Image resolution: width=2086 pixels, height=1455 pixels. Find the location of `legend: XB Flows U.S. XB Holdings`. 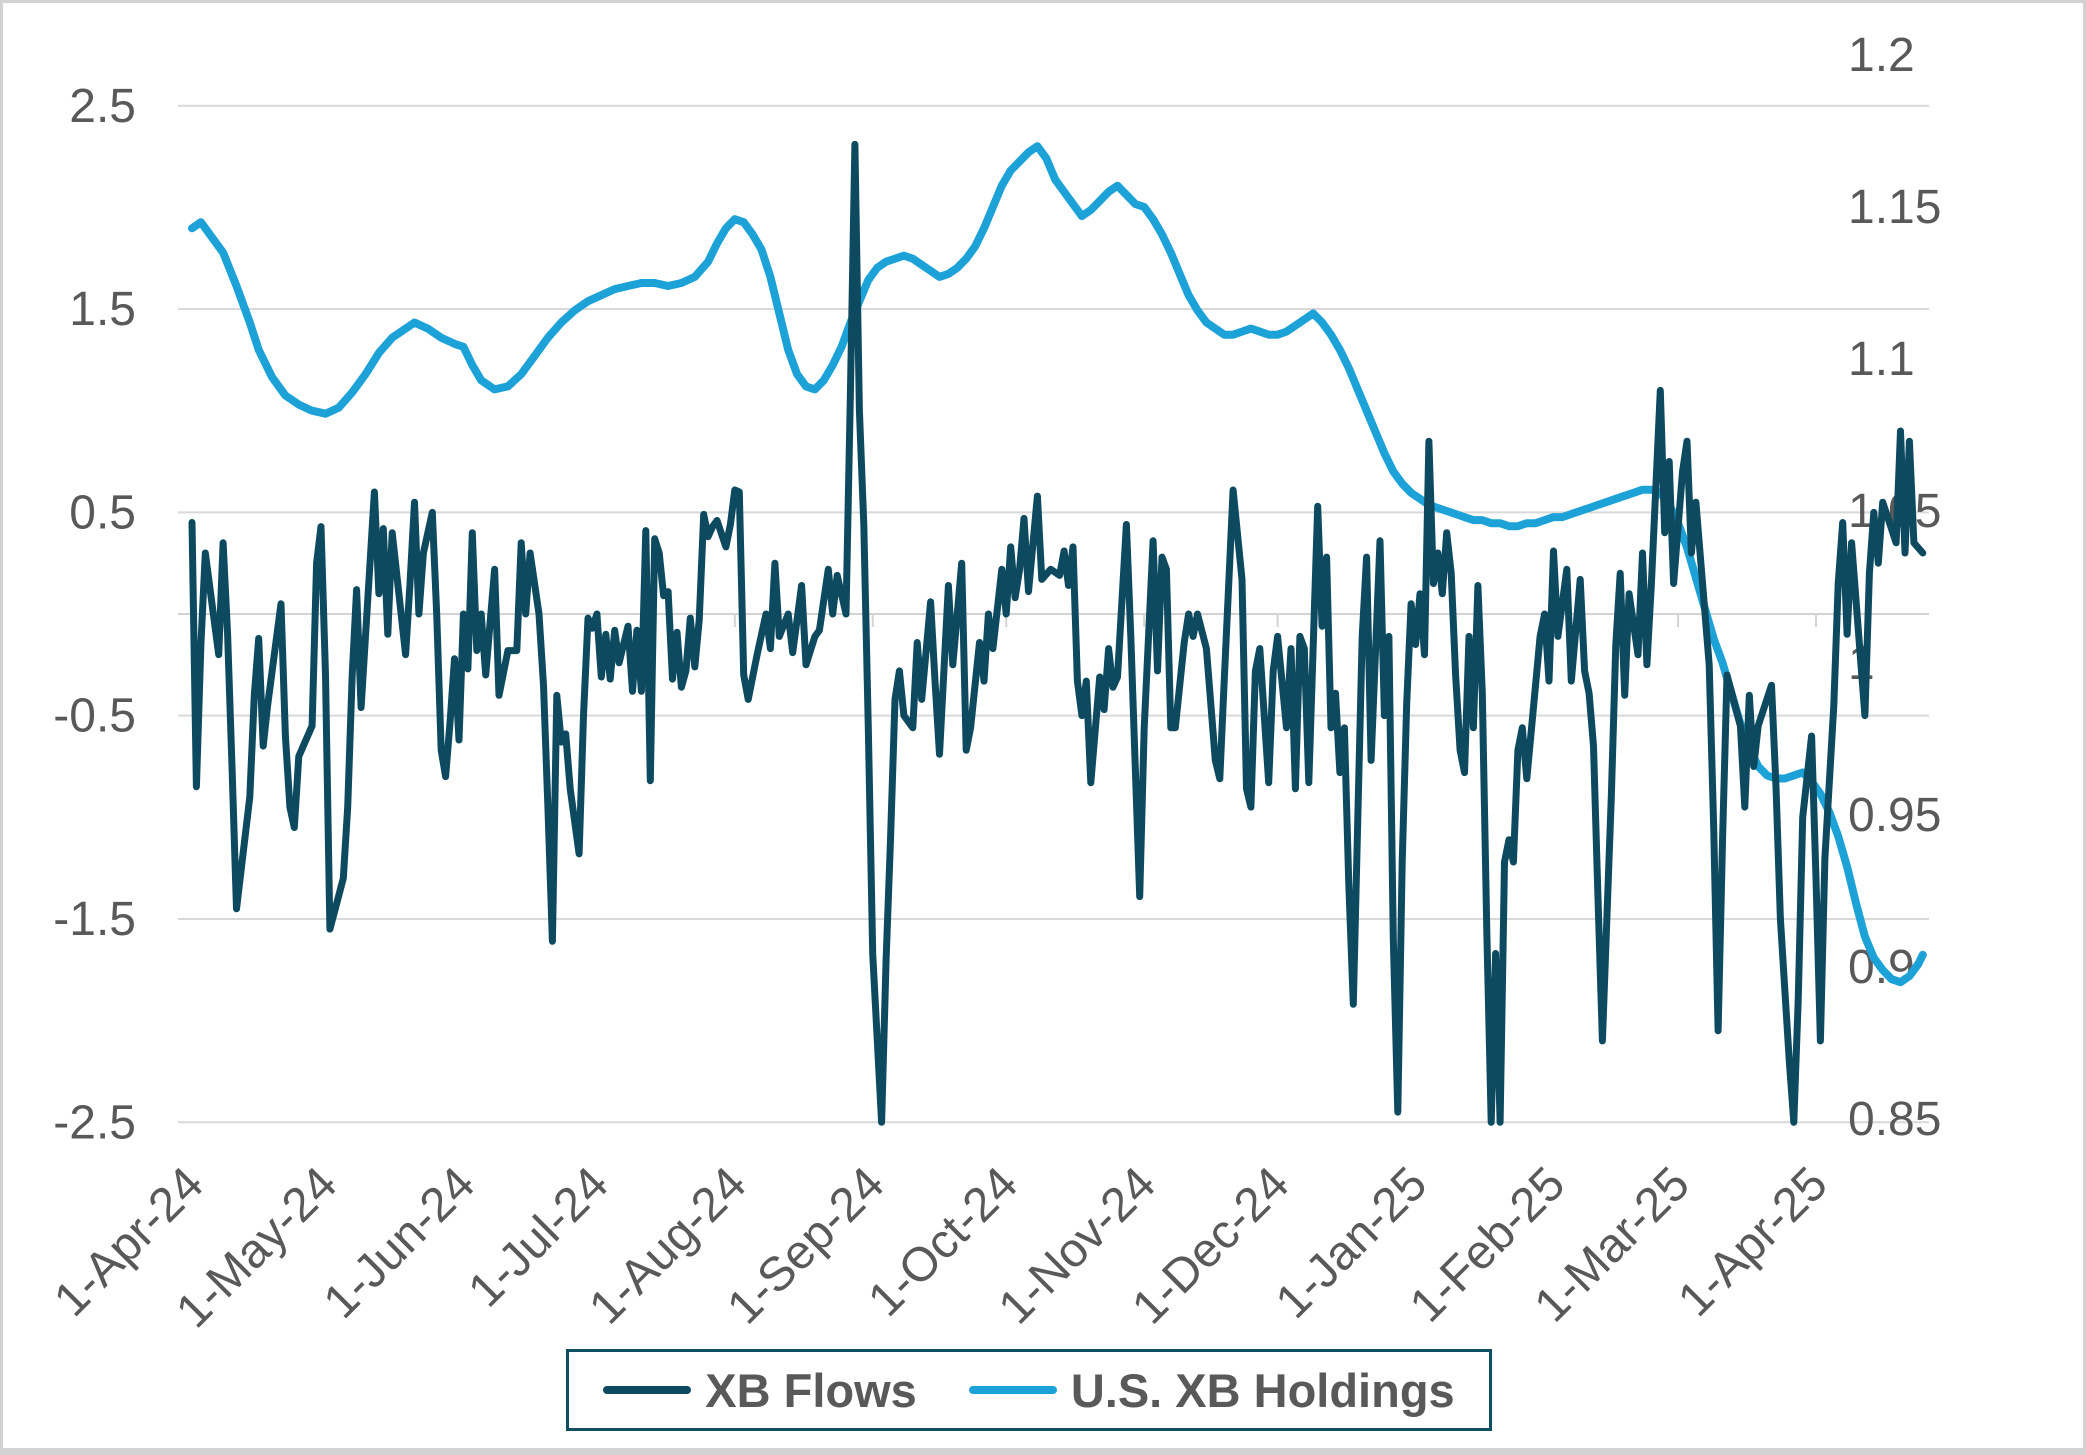

legend: XB Flows U.S. XB Holdings is located at coordinates (1029, 1390).